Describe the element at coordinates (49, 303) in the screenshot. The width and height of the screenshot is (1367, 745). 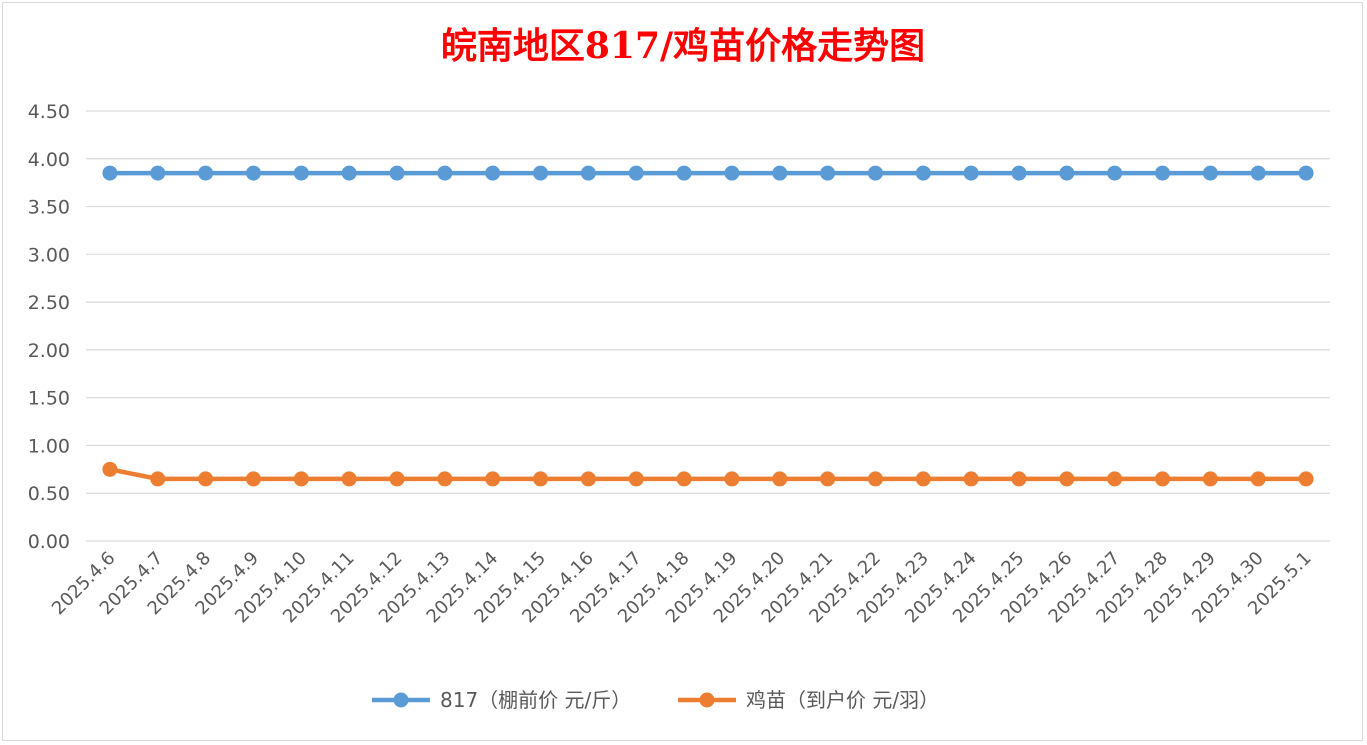
I see `y-tick-label: 2.50` at that location.